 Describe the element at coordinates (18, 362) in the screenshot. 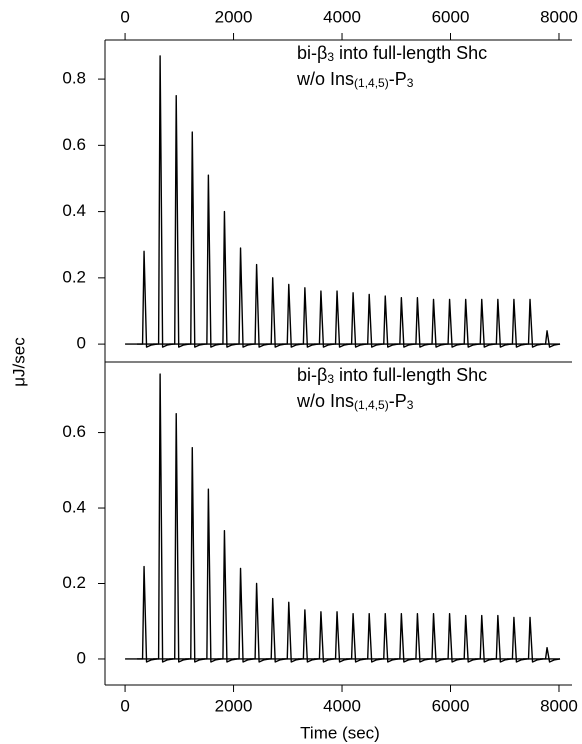

I see `y-axis-label: μJ/sec` at that location.